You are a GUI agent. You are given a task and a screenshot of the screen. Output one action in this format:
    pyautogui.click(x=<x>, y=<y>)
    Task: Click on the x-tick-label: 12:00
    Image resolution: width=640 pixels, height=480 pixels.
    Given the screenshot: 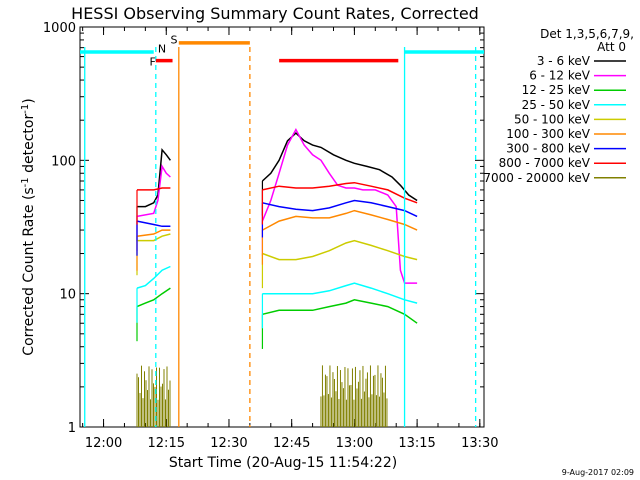 What is the action you would take?
    pyautogui.click(x=103, y=443)
    